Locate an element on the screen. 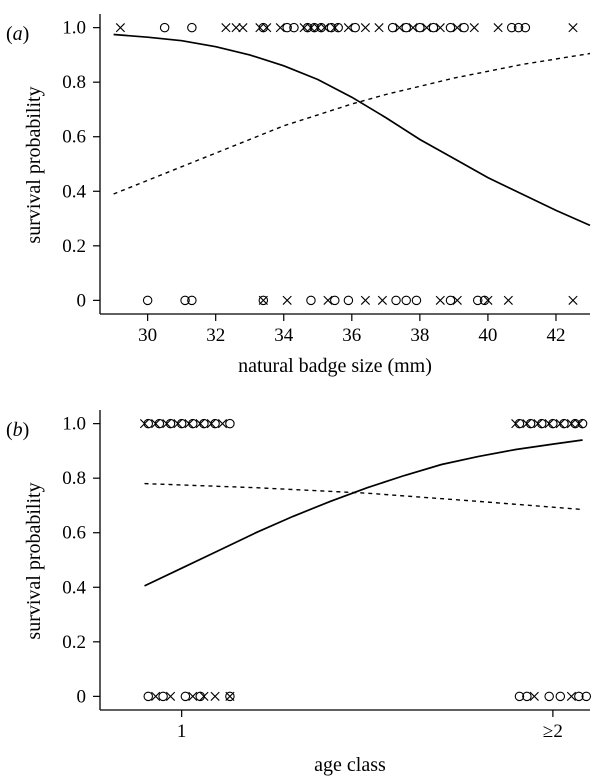 This screenshot has width=600, height=778. panel-a-x-tick-label: 32 is located at coordinates (215, 335).